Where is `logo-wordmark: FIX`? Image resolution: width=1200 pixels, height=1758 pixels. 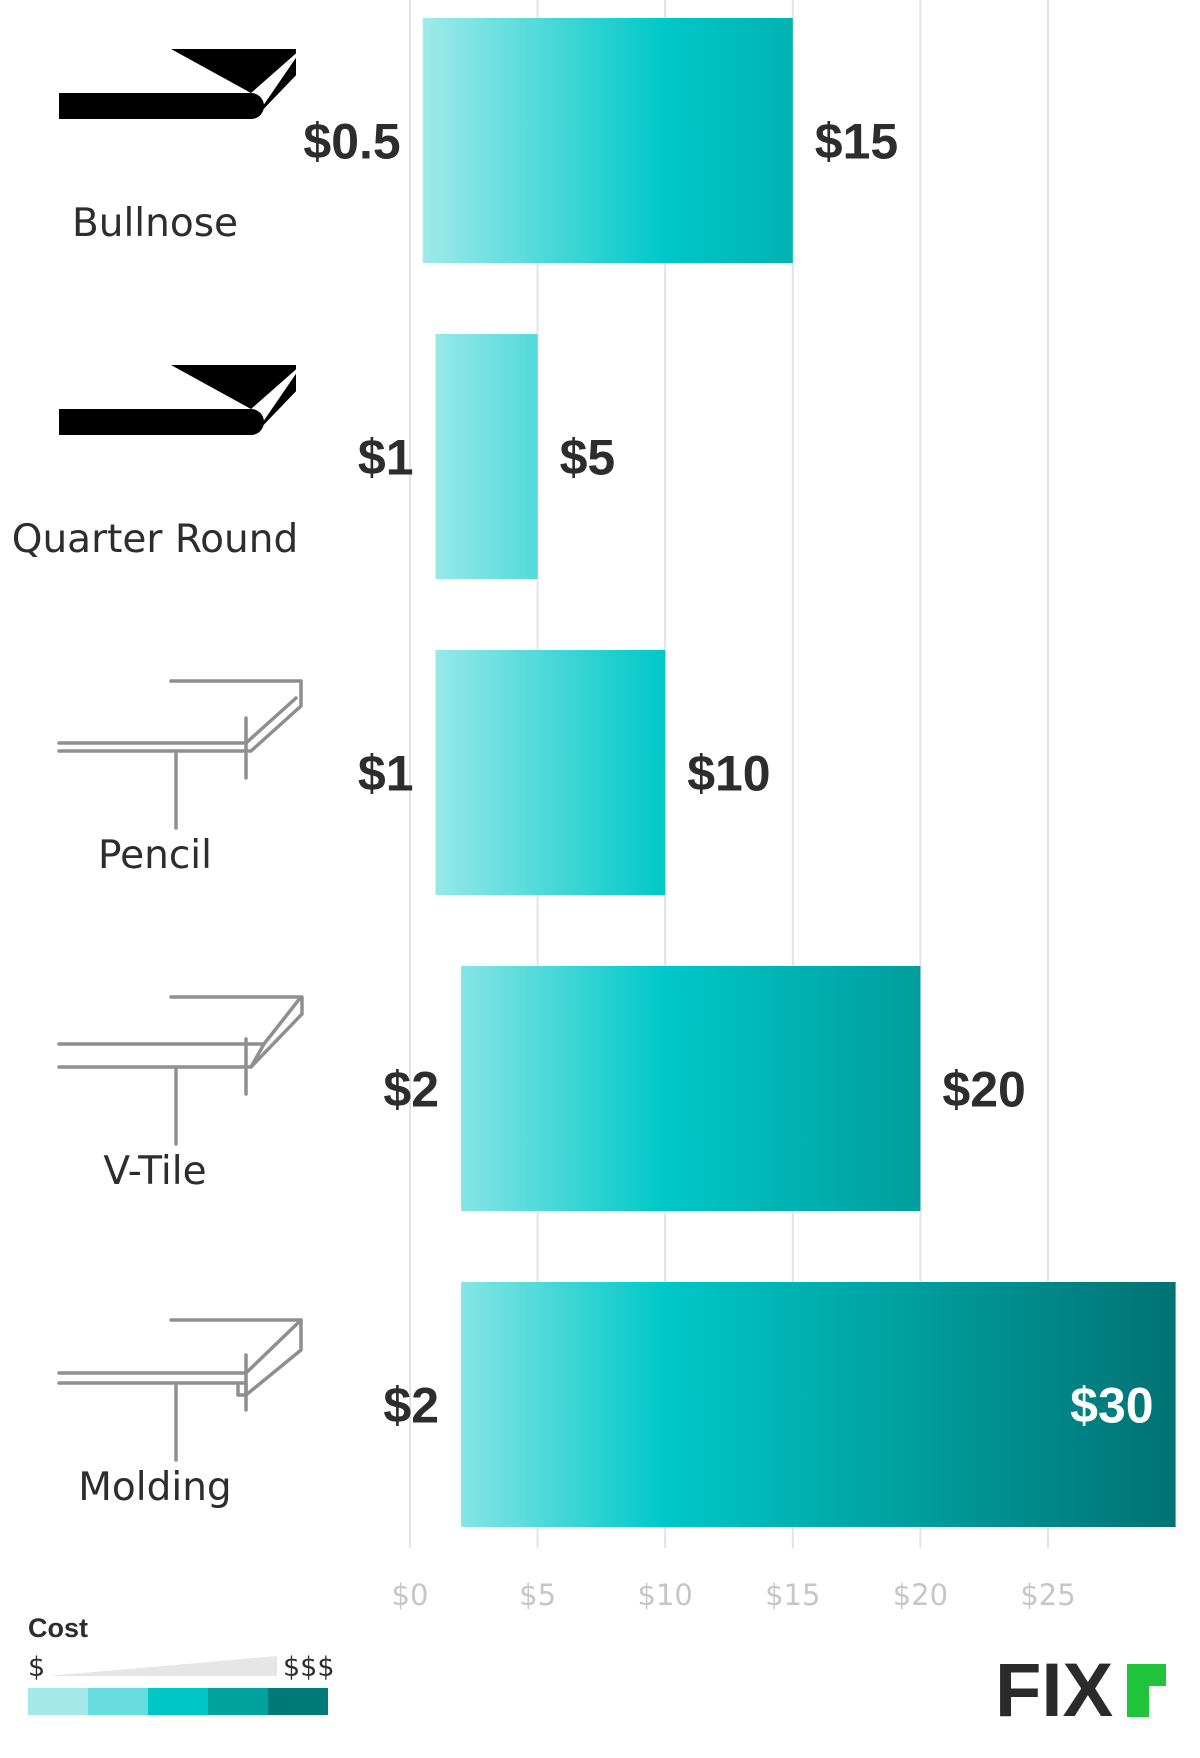 logo-wordmark: FIX is located at coordinates (1054, 1690).